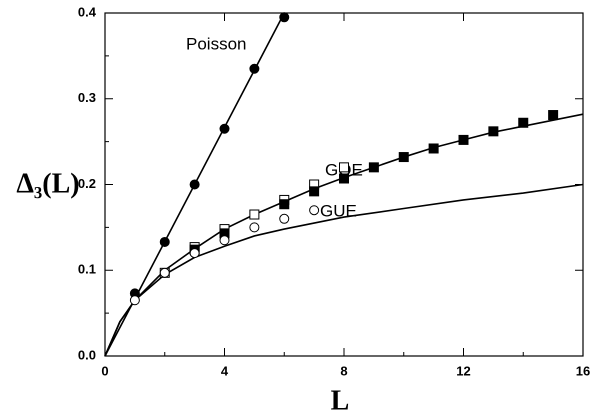 This screenshot has width=592, height=419. What do you see at coordinates (216, 43) in the screenshot?
I see `curve-label: Poisson` at bounding box center [216, 43].